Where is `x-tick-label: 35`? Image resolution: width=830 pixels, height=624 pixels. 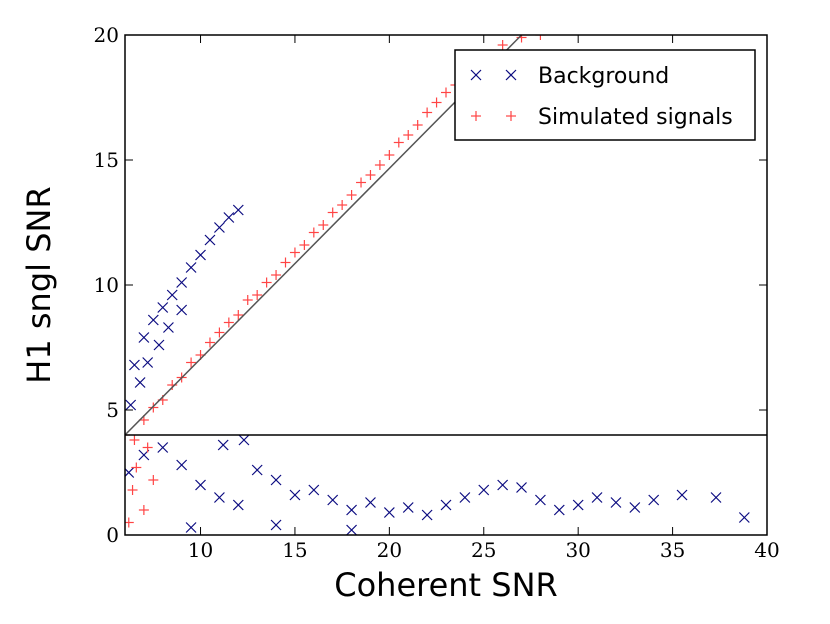
x-tick-label: 35 is located at coordinates (672, 550).